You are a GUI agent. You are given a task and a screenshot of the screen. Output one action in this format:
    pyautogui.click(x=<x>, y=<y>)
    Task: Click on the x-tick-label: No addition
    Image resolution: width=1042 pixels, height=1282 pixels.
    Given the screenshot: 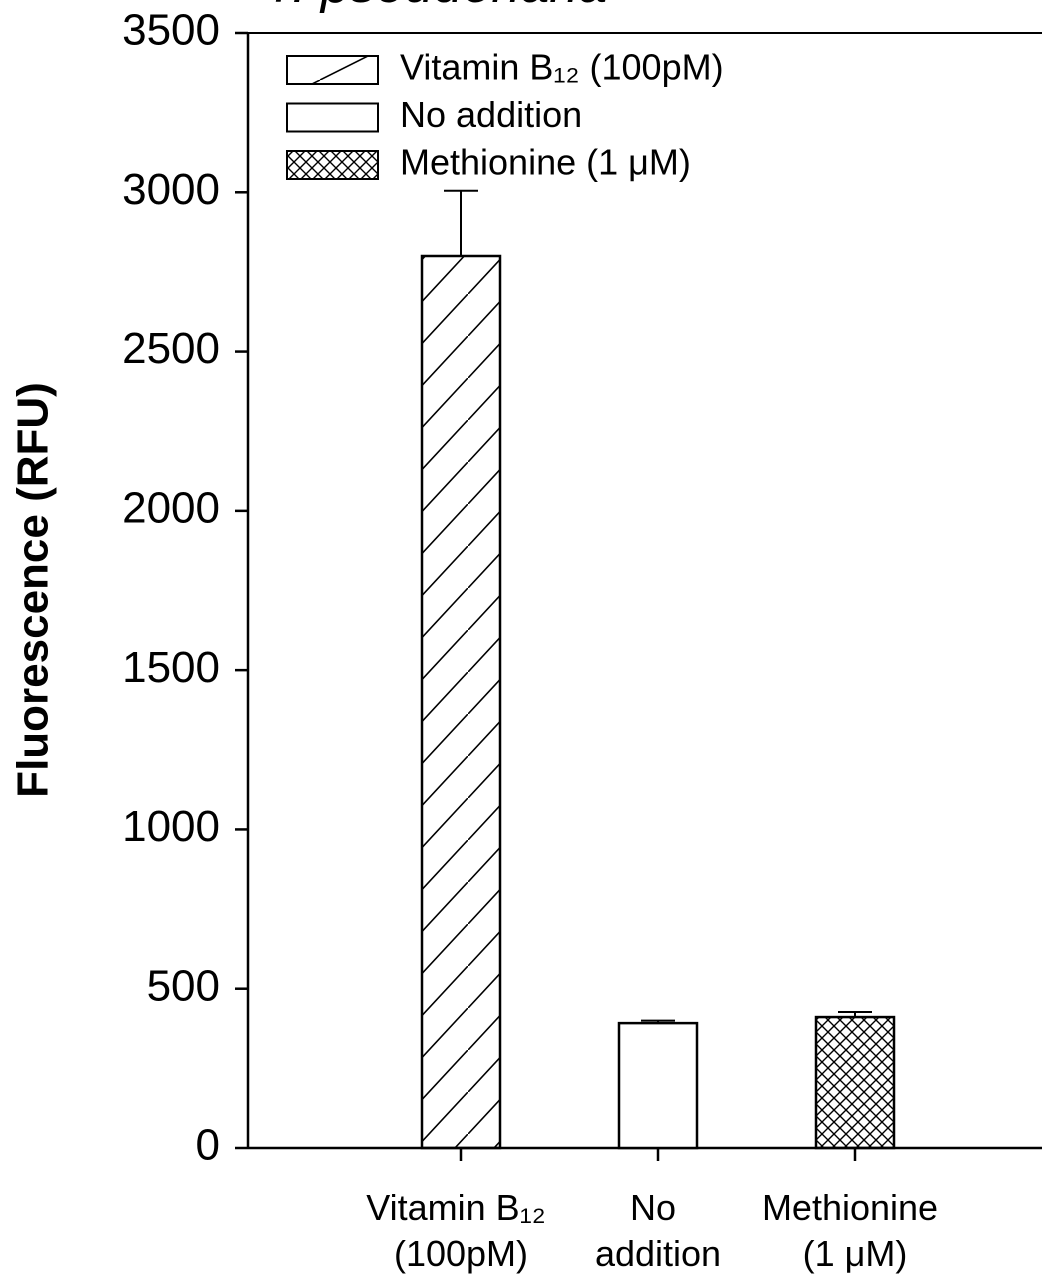 What is the action you would take?
    pyautogui.click(x=658, y=1230)
    